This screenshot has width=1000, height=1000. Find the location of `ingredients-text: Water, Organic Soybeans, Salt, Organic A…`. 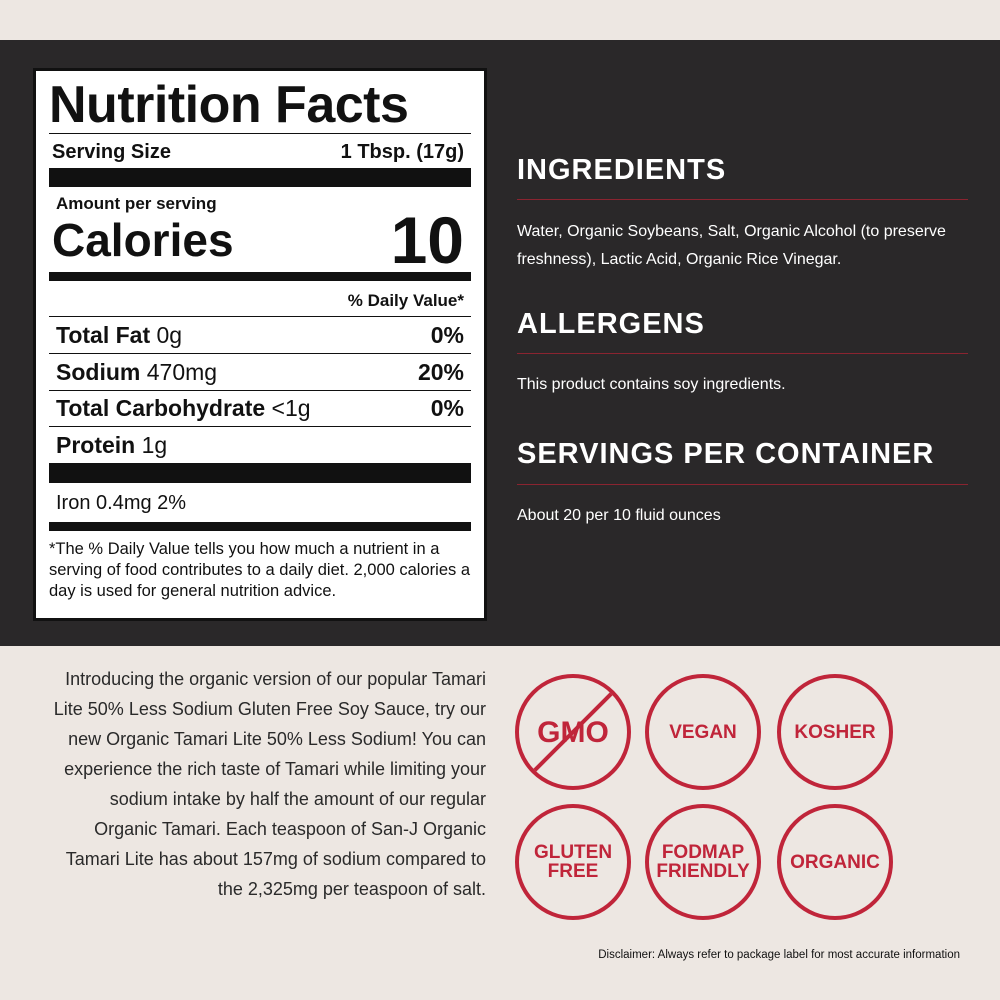

ingredients-text: Water, Organic Soybeans, Salt, Organic A… is located at coordinates (731, 245).